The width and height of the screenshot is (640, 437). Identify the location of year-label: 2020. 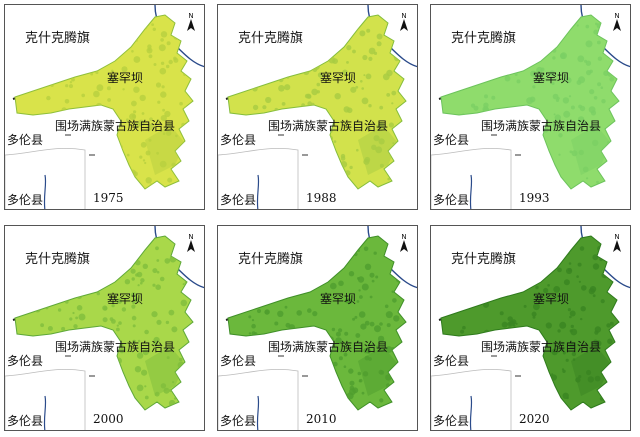
(534, 419).